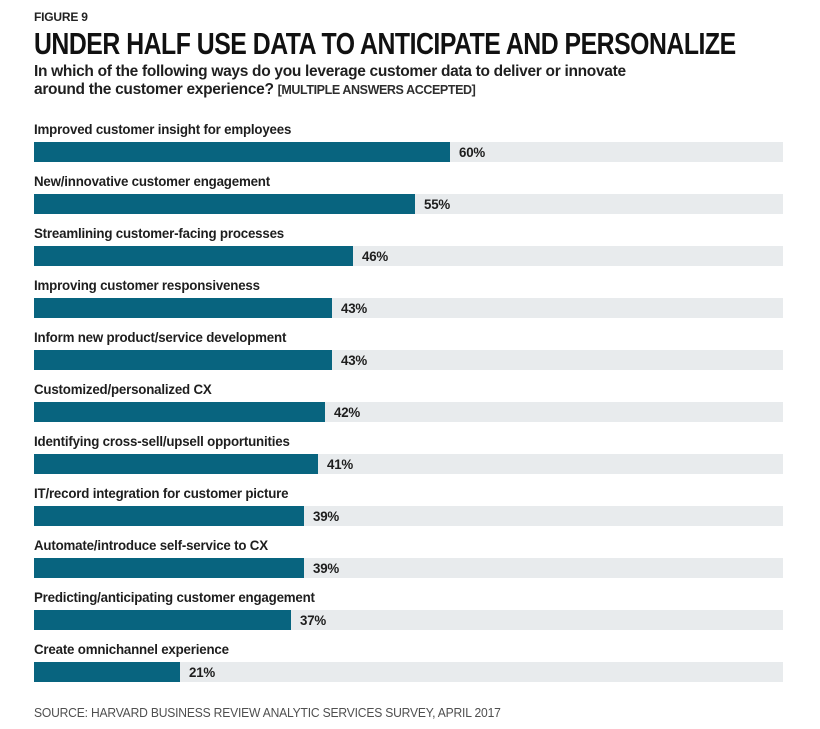 The width and height of the screenshot is (820, 729). Describe the element at coordinates (159, 233) in the screenshot. I see `bar-label: Streamlining customer-facing processes` at that location.